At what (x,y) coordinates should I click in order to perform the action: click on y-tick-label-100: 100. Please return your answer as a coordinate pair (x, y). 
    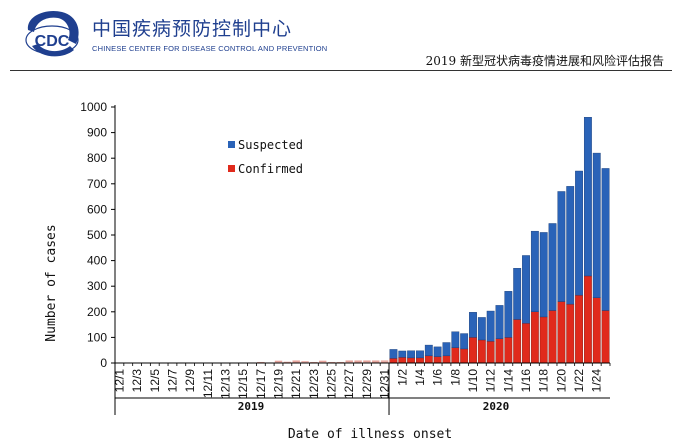
    Looking at the image, I should click on (97, 337).